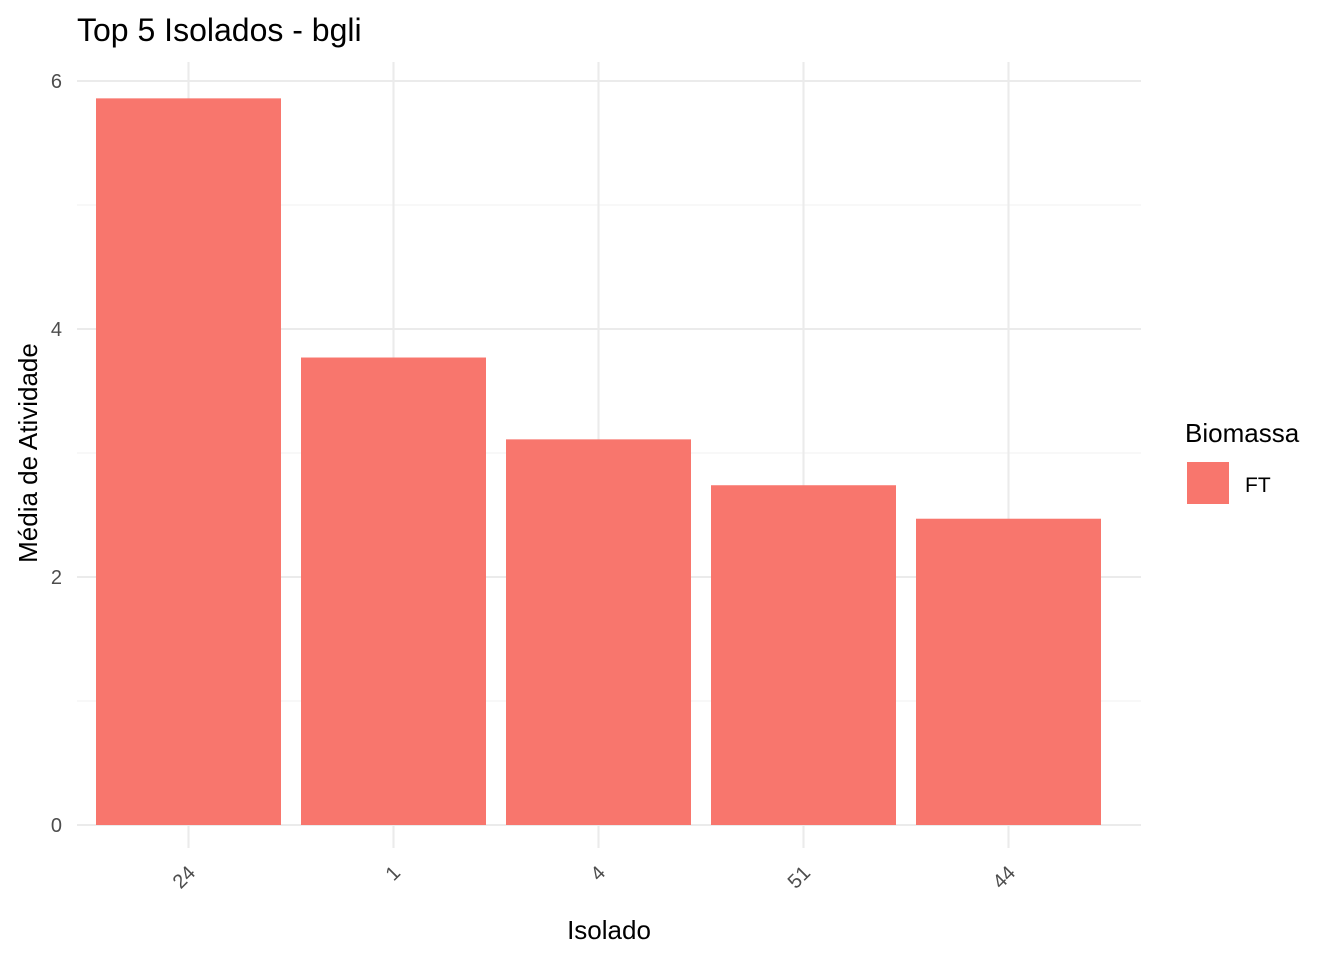 This screenshot has width=1344, height=960. Describe the element at coordinates (393, 873) in the screenshot. I see `x-tick-label: 1` at that location.